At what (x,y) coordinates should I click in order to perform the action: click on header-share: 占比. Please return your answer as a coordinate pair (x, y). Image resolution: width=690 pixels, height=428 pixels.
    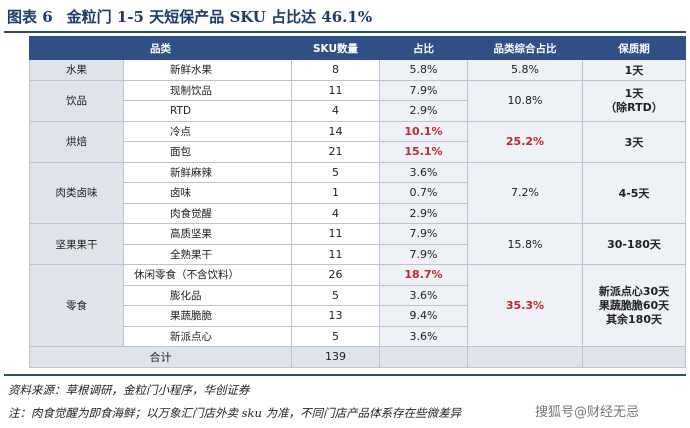
    Looking at the image, I should click on (423, 48).